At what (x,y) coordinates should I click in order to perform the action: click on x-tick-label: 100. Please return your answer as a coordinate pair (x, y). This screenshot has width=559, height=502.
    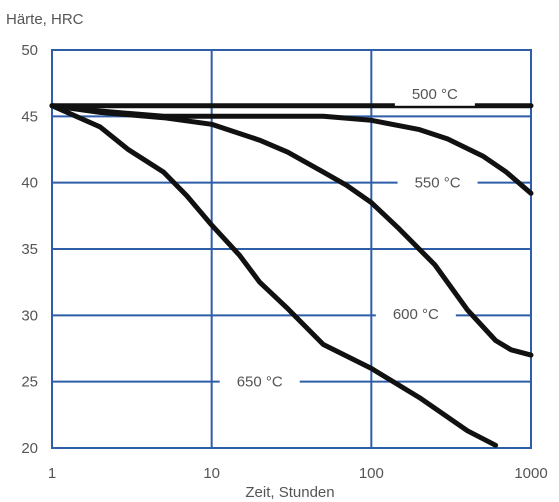
    Looking at the image, I should click on (371, 473).